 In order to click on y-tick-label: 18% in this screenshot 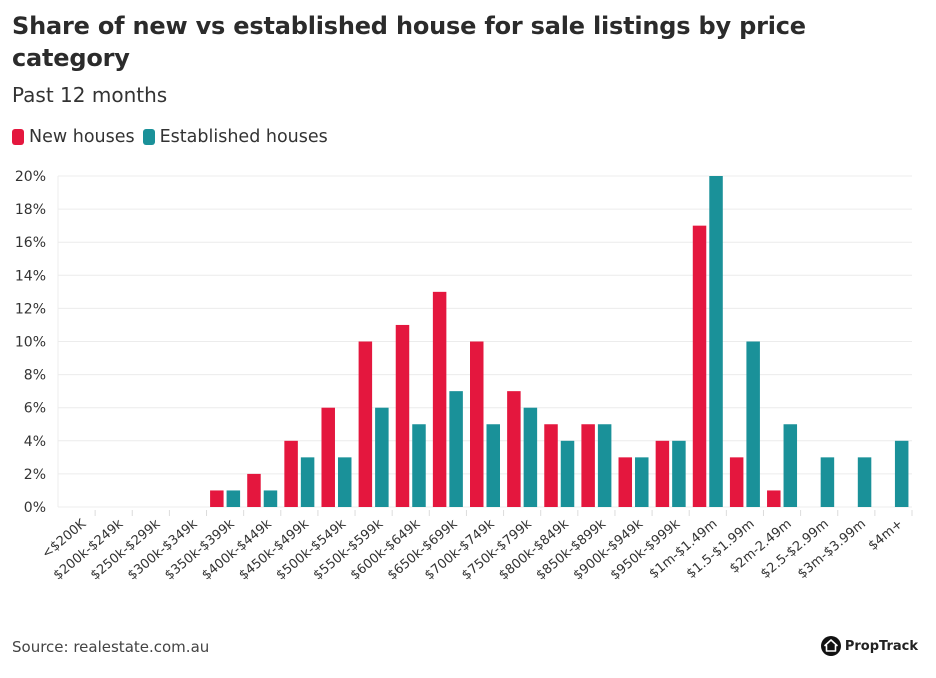, I will do `click(30, 210)`.